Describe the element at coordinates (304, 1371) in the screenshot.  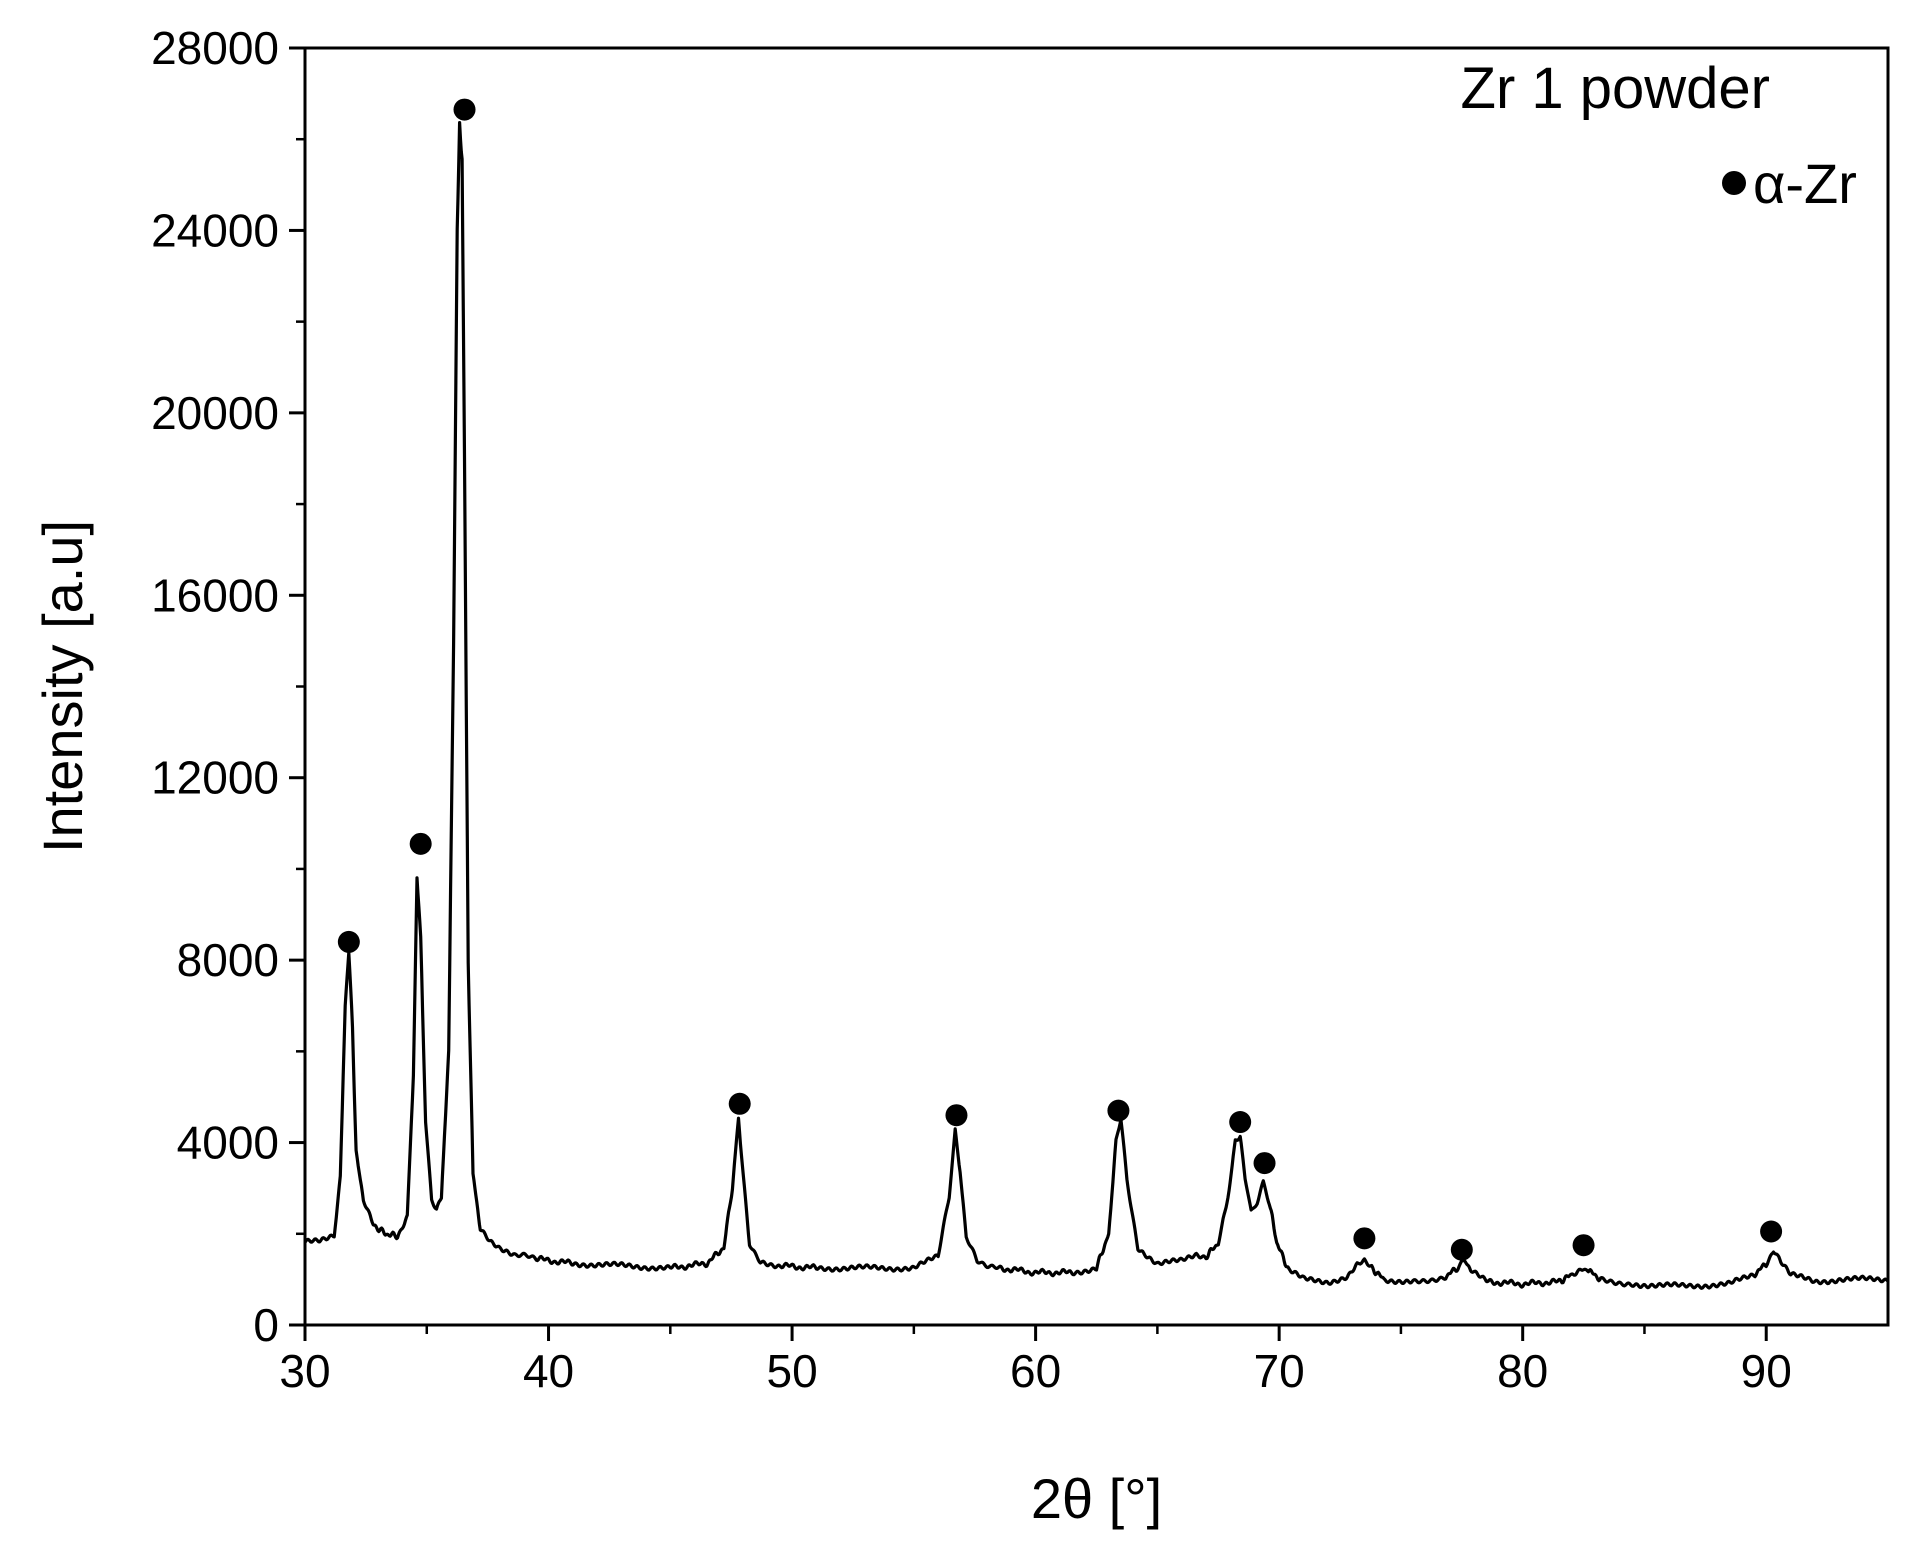
I see `x-tick-label: 30` at that location.